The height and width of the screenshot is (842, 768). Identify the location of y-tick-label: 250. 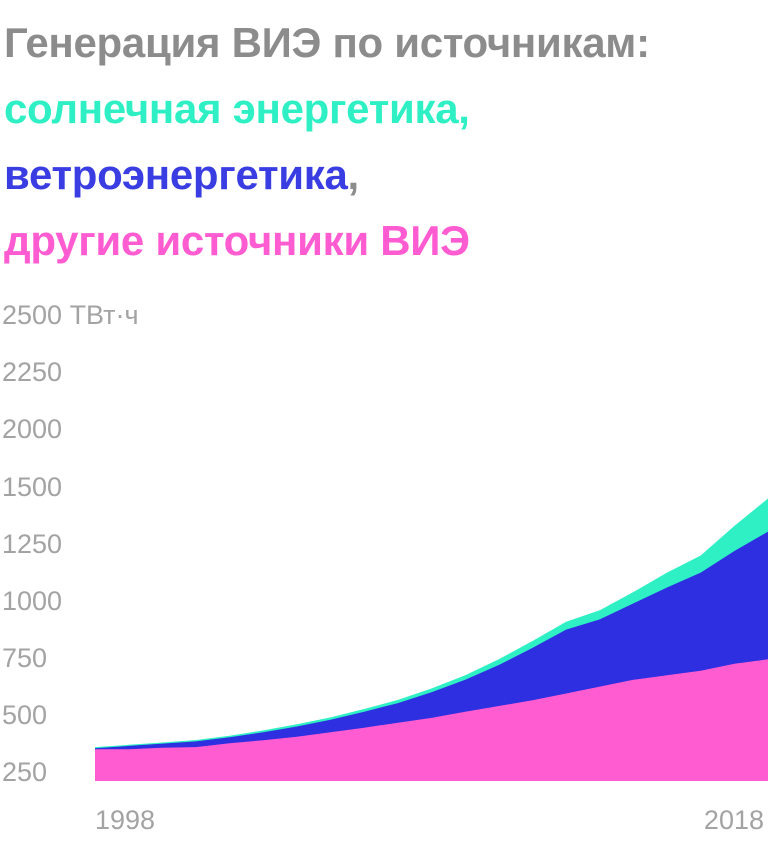
(24, 772).